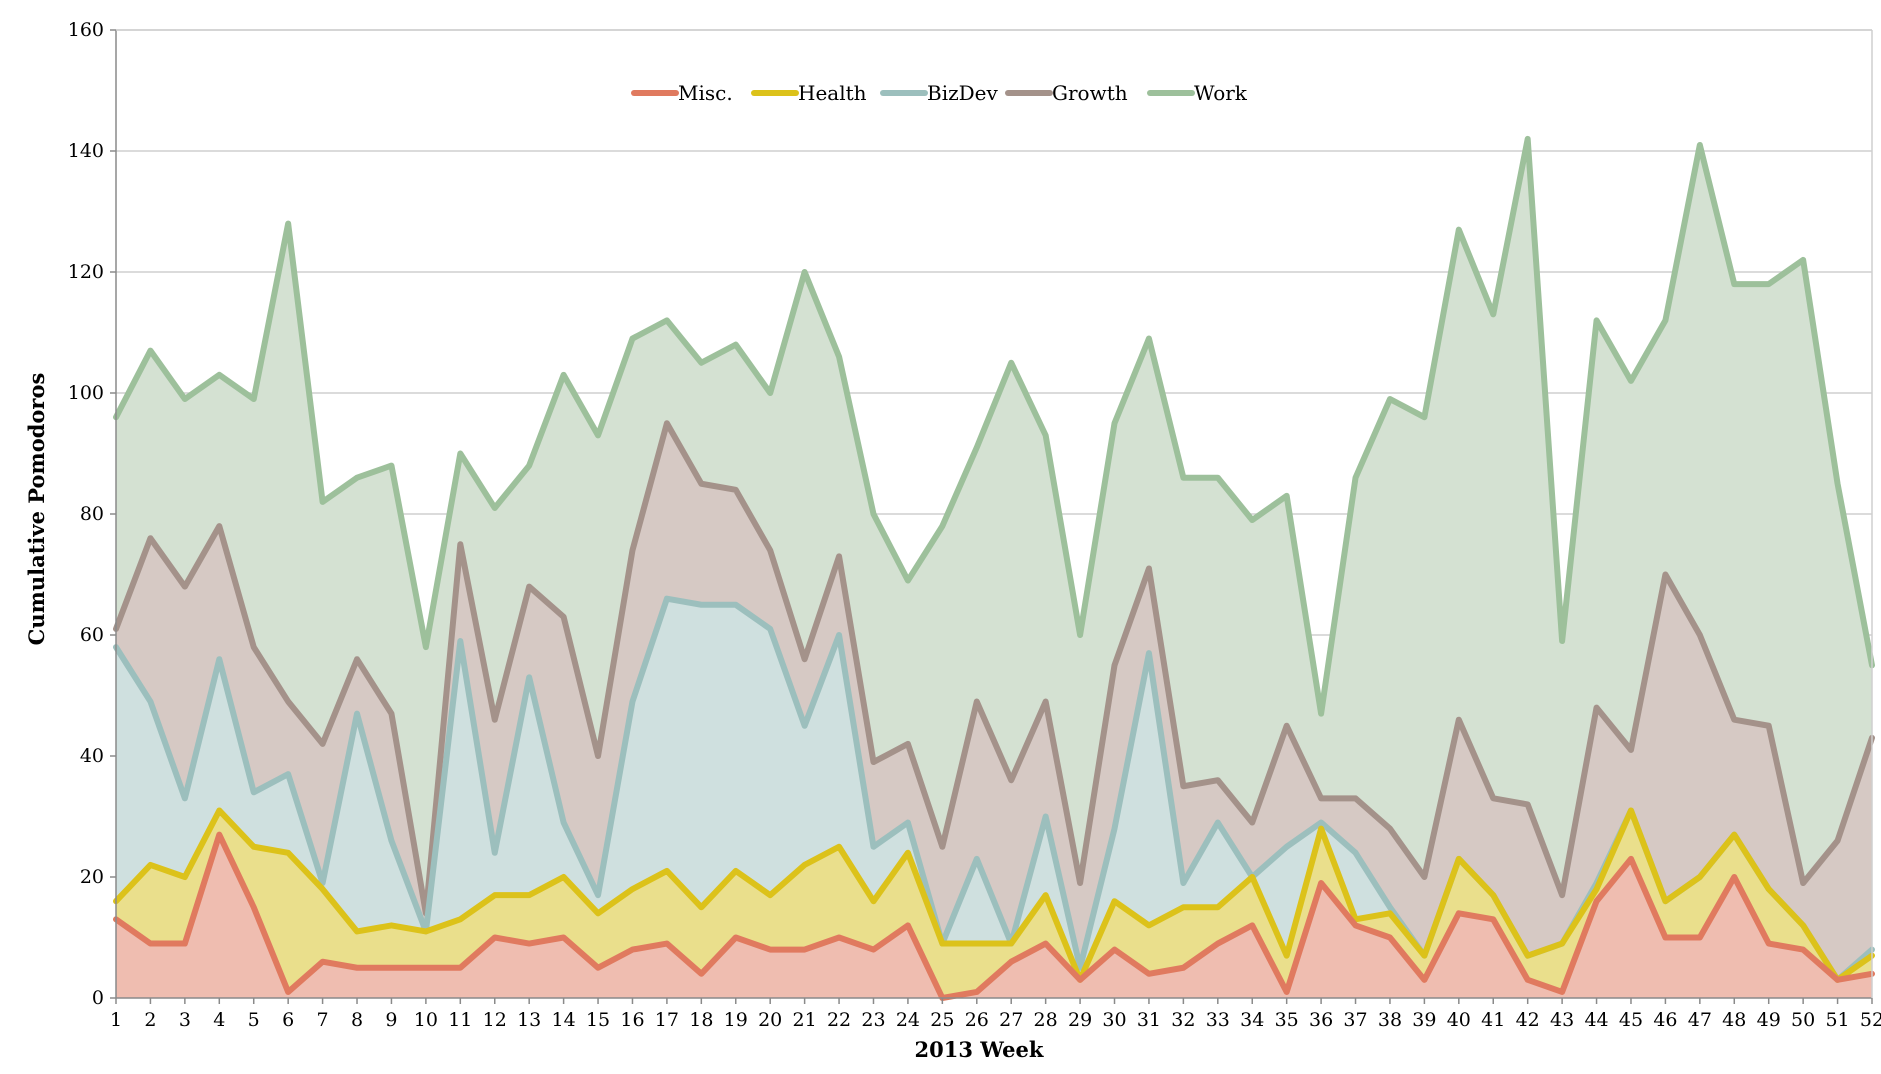 This screenshot has height=1074, width=1881. Describe the element at coordinates (98, 998) in the screenshot. I see `y-tick-label: 0` at that location.